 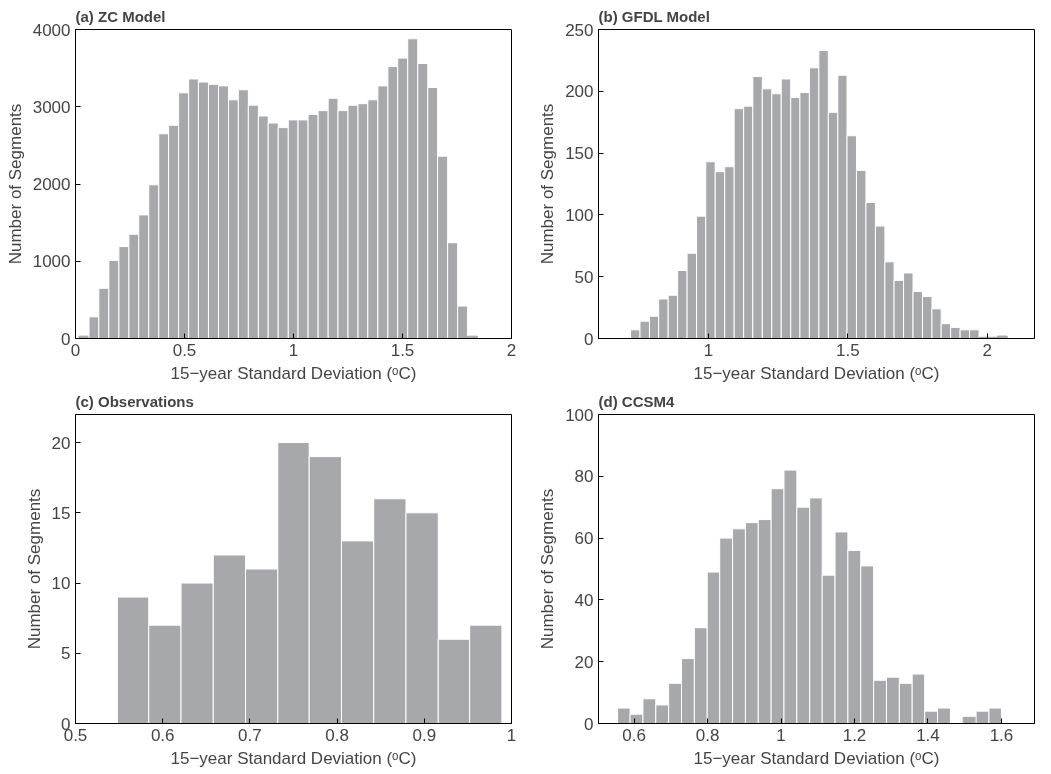 What do you see at coordinates (579, 30) in the screenshot?
I see `y-tick-label: 250` at bounding box center [579, 30].